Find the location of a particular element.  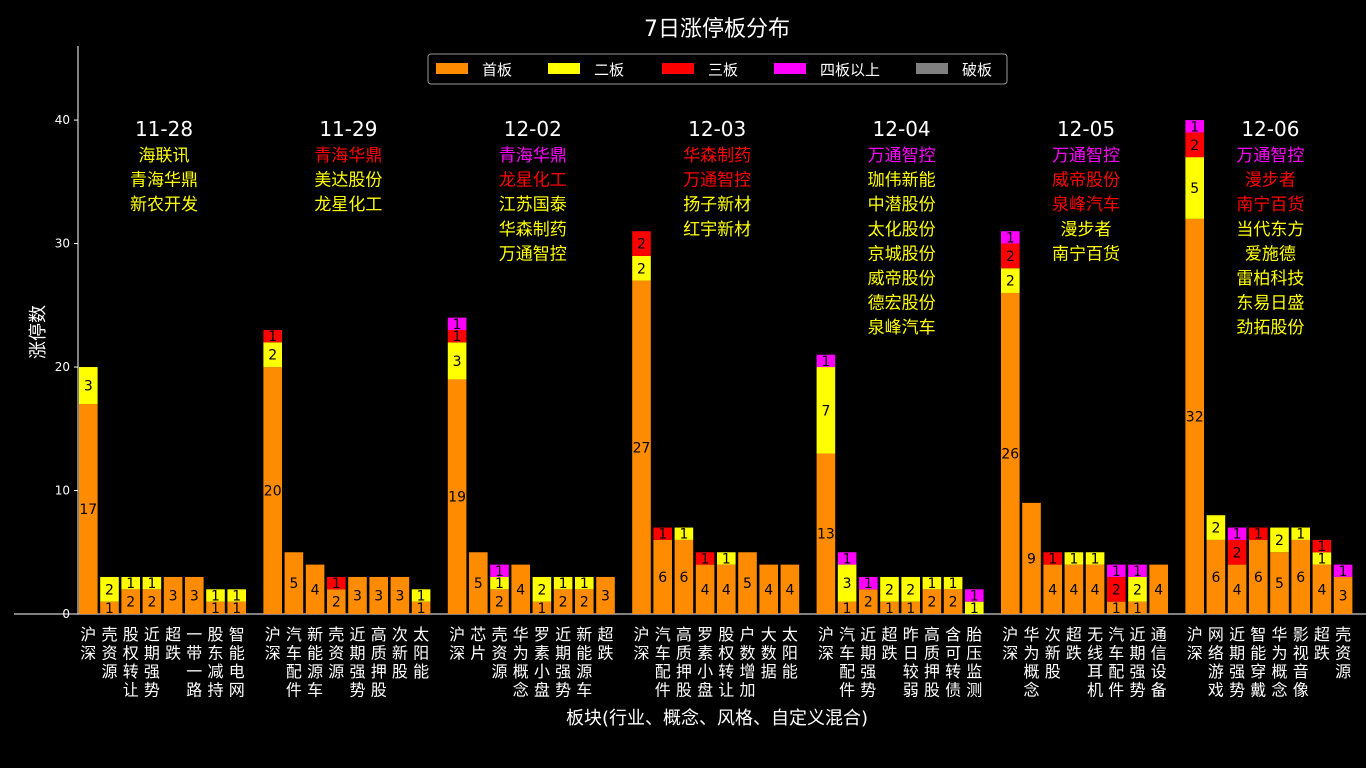

stock-name: 漫步者 is located at coordinates (1270, 181).